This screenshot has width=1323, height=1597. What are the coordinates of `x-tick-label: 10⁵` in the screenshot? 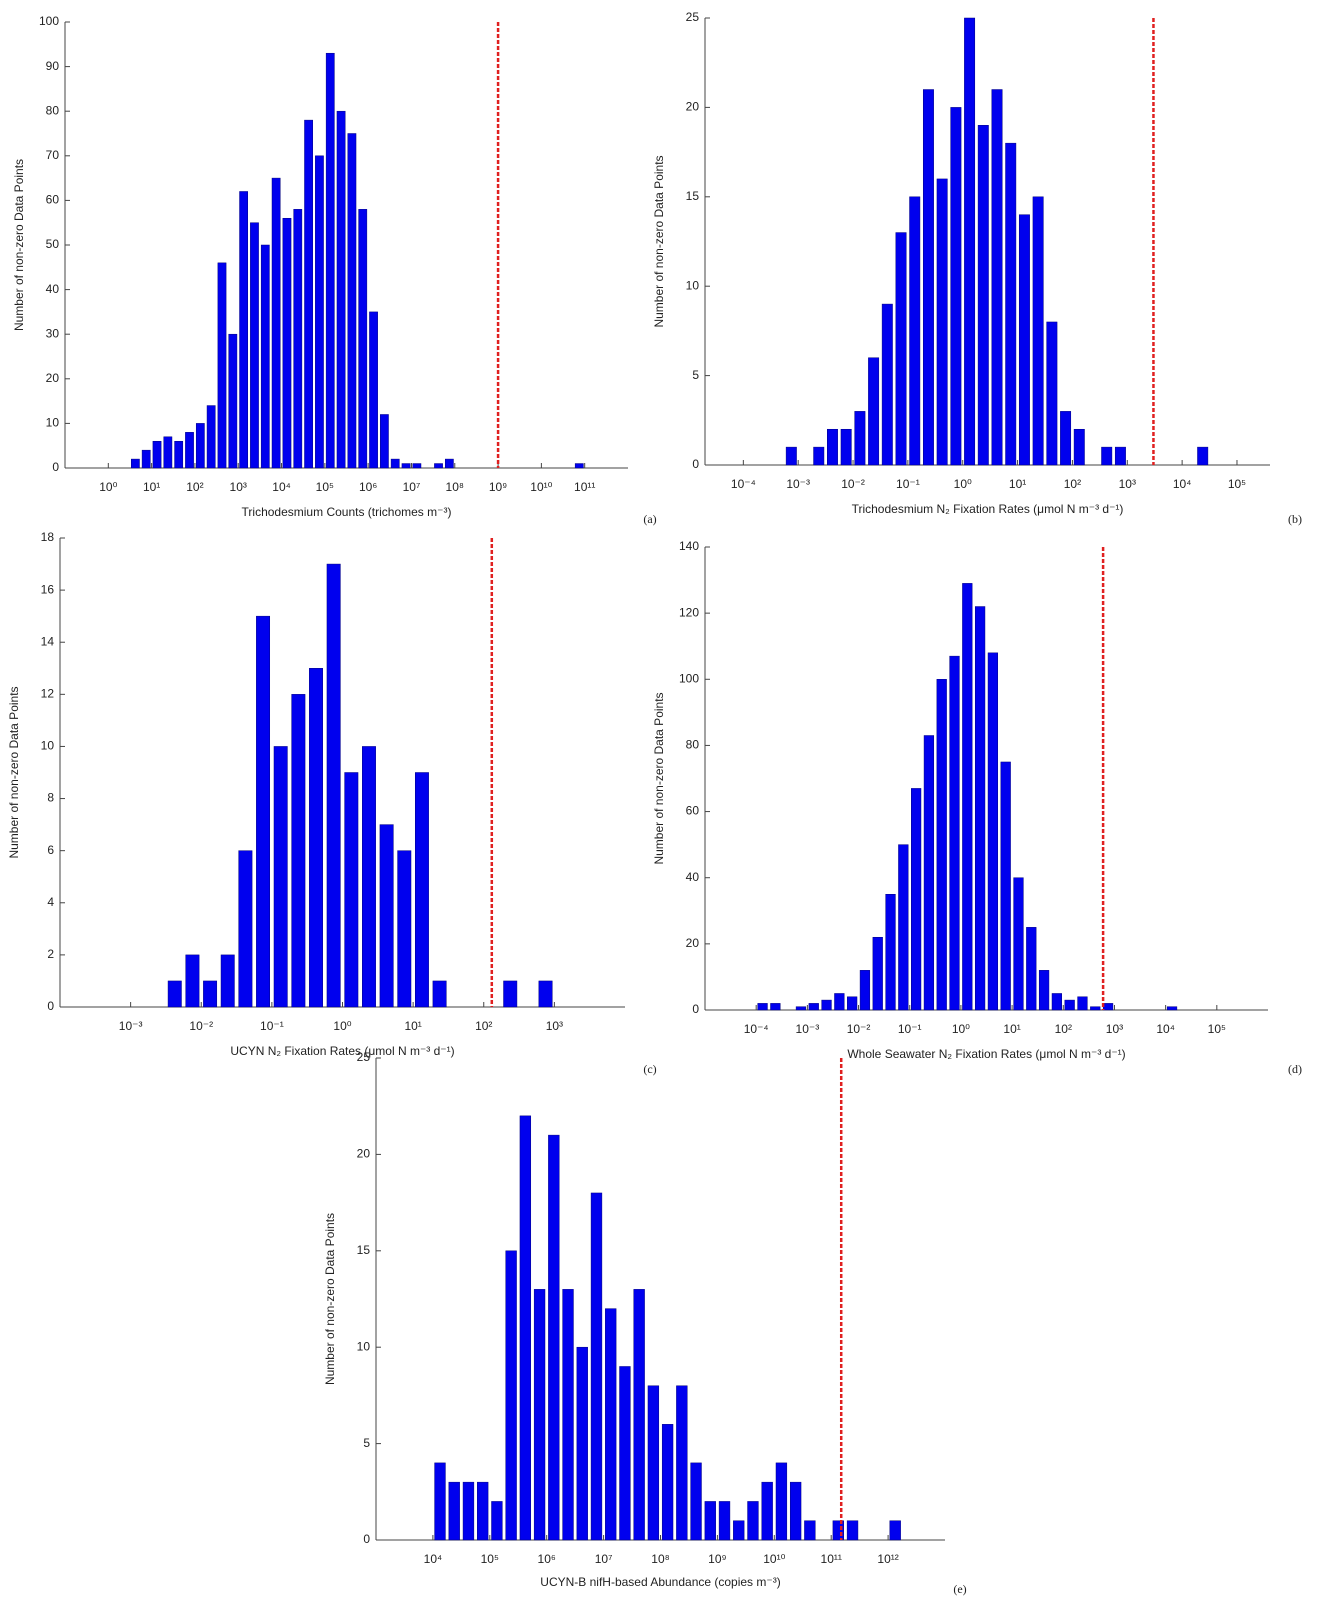 It's located at (1217, 1029).